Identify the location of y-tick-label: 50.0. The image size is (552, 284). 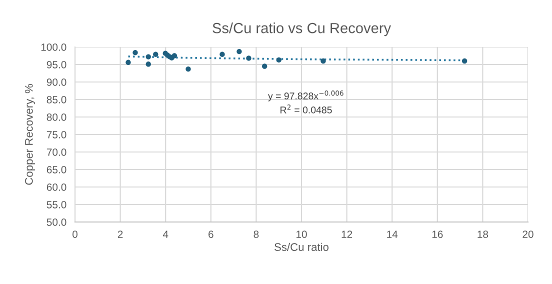
(56, 222).